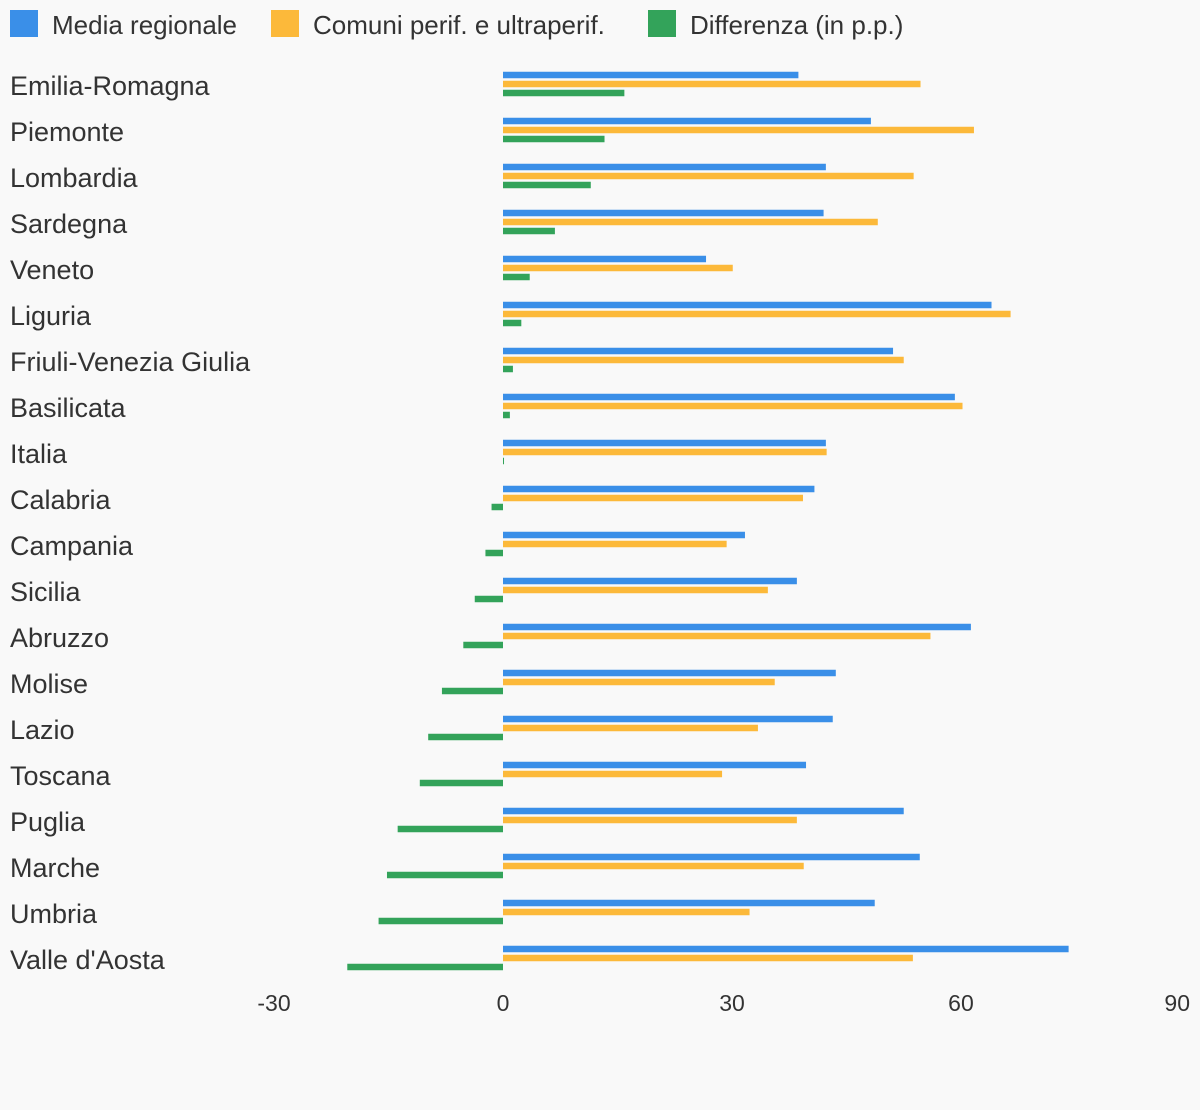  What do you see at coordinates (618, 268) in the screenshot?
I see `bar-comuni-perif-e-ultraperif-veneto` at bounding box center [618, 268].